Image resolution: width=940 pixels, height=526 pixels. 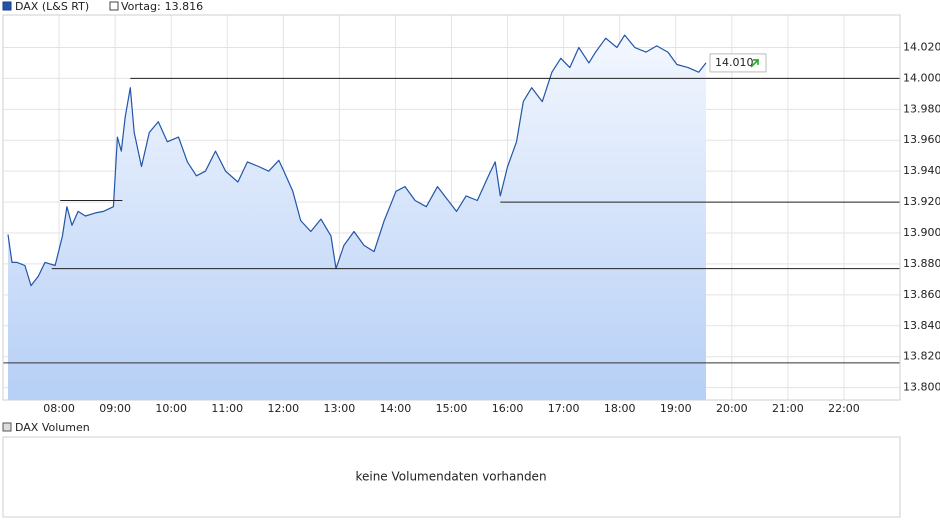 I want to click on y-tick-label: 13.860, so click(x=921, y=294).